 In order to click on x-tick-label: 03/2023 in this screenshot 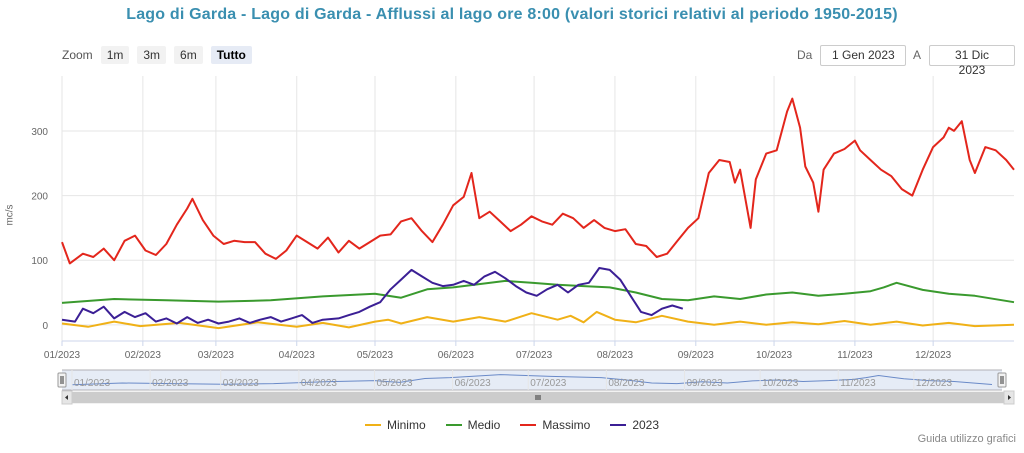, I will do `click(216, 355)`.